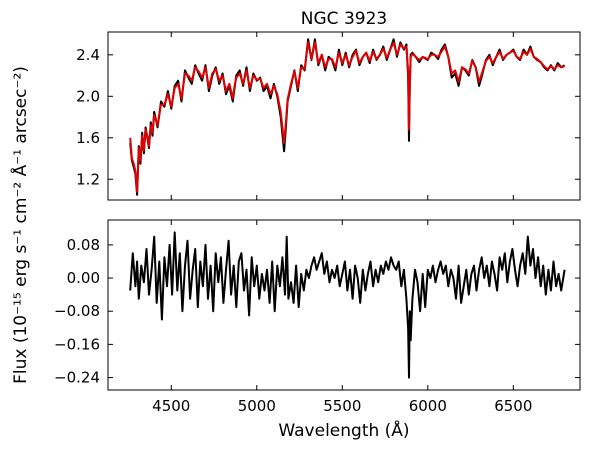 The image size is (591, 453). Describe the element at coordinates (88, 55) in the screenshot. I see `top-y-tick-label: 2.4` at that location.